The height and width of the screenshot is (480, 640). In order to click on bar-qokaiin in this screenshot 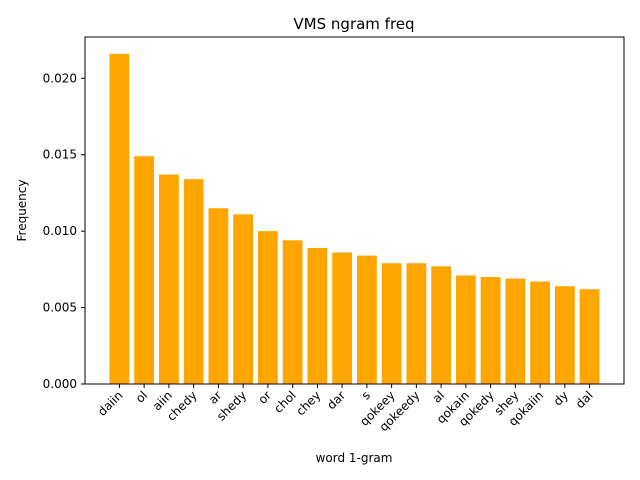, I will do `click(540, 332)`.